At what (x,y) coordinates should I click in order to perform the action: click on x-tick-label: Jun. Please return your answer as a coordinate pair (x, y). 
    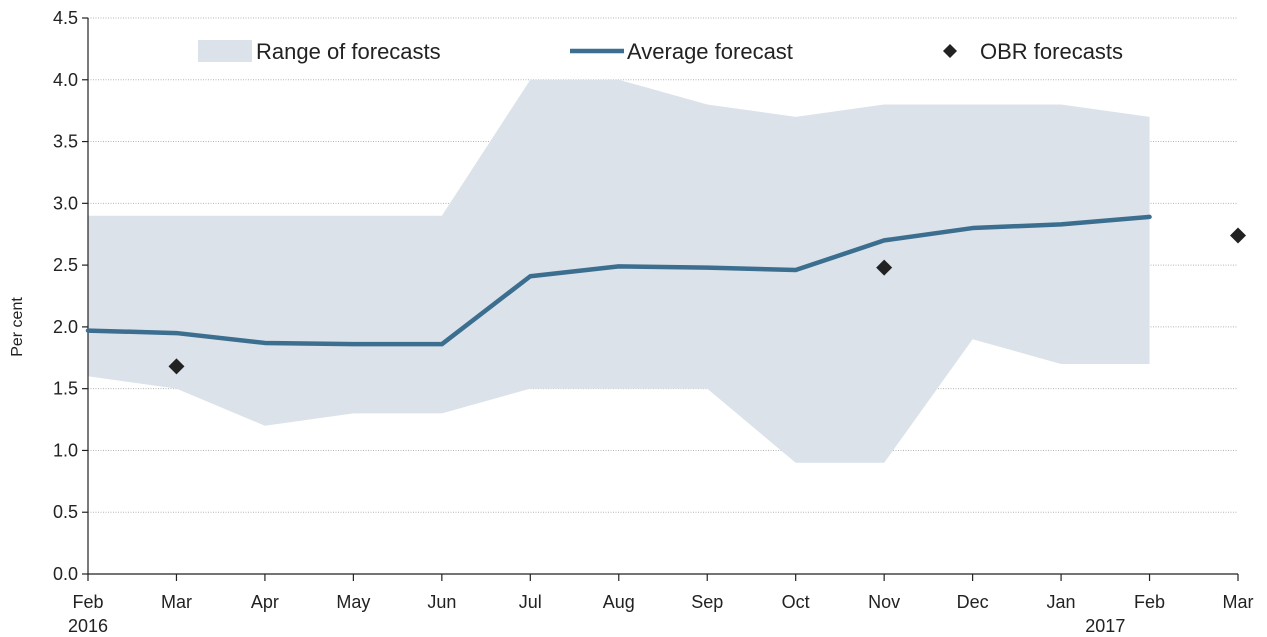
    Looking at the image, I should click on (441, 602).